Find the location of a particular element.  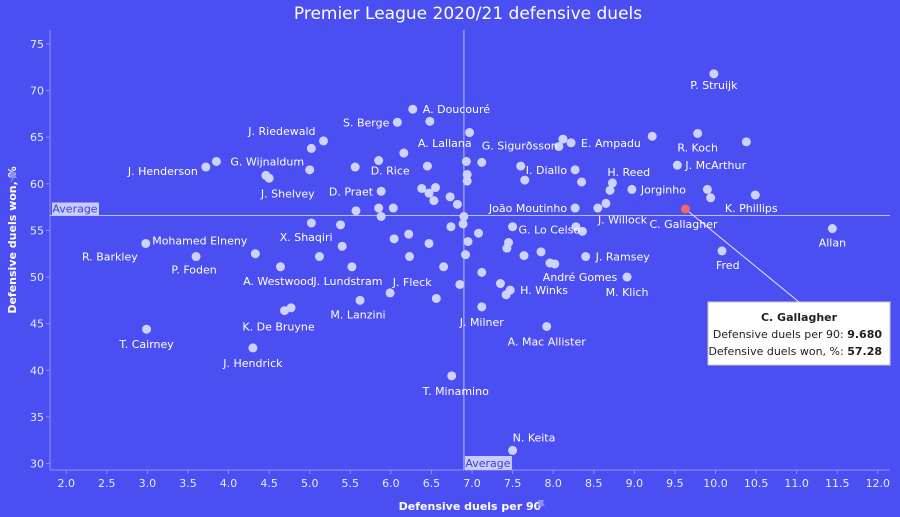

average-y-label: Average is located at coordinates (74, 209).